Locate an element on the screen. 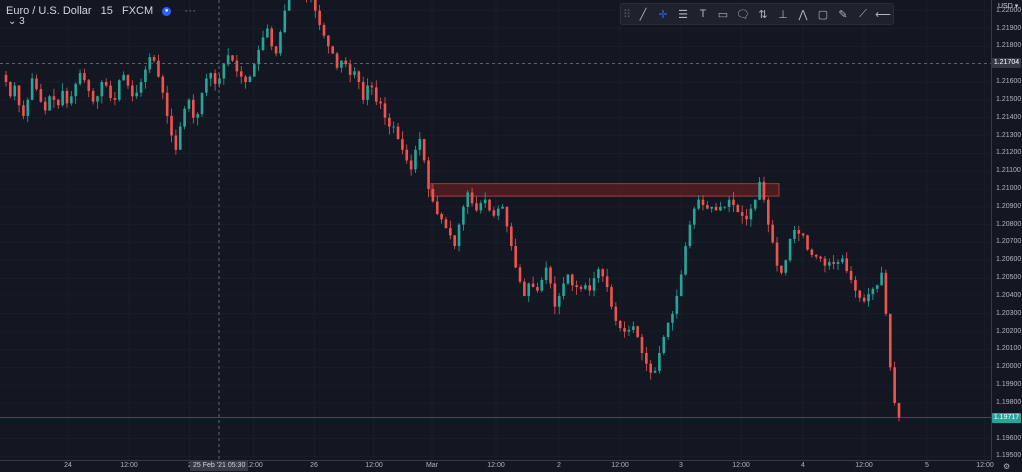  price-tick-label: 1.21600 is located at coordinates (1009, 81).